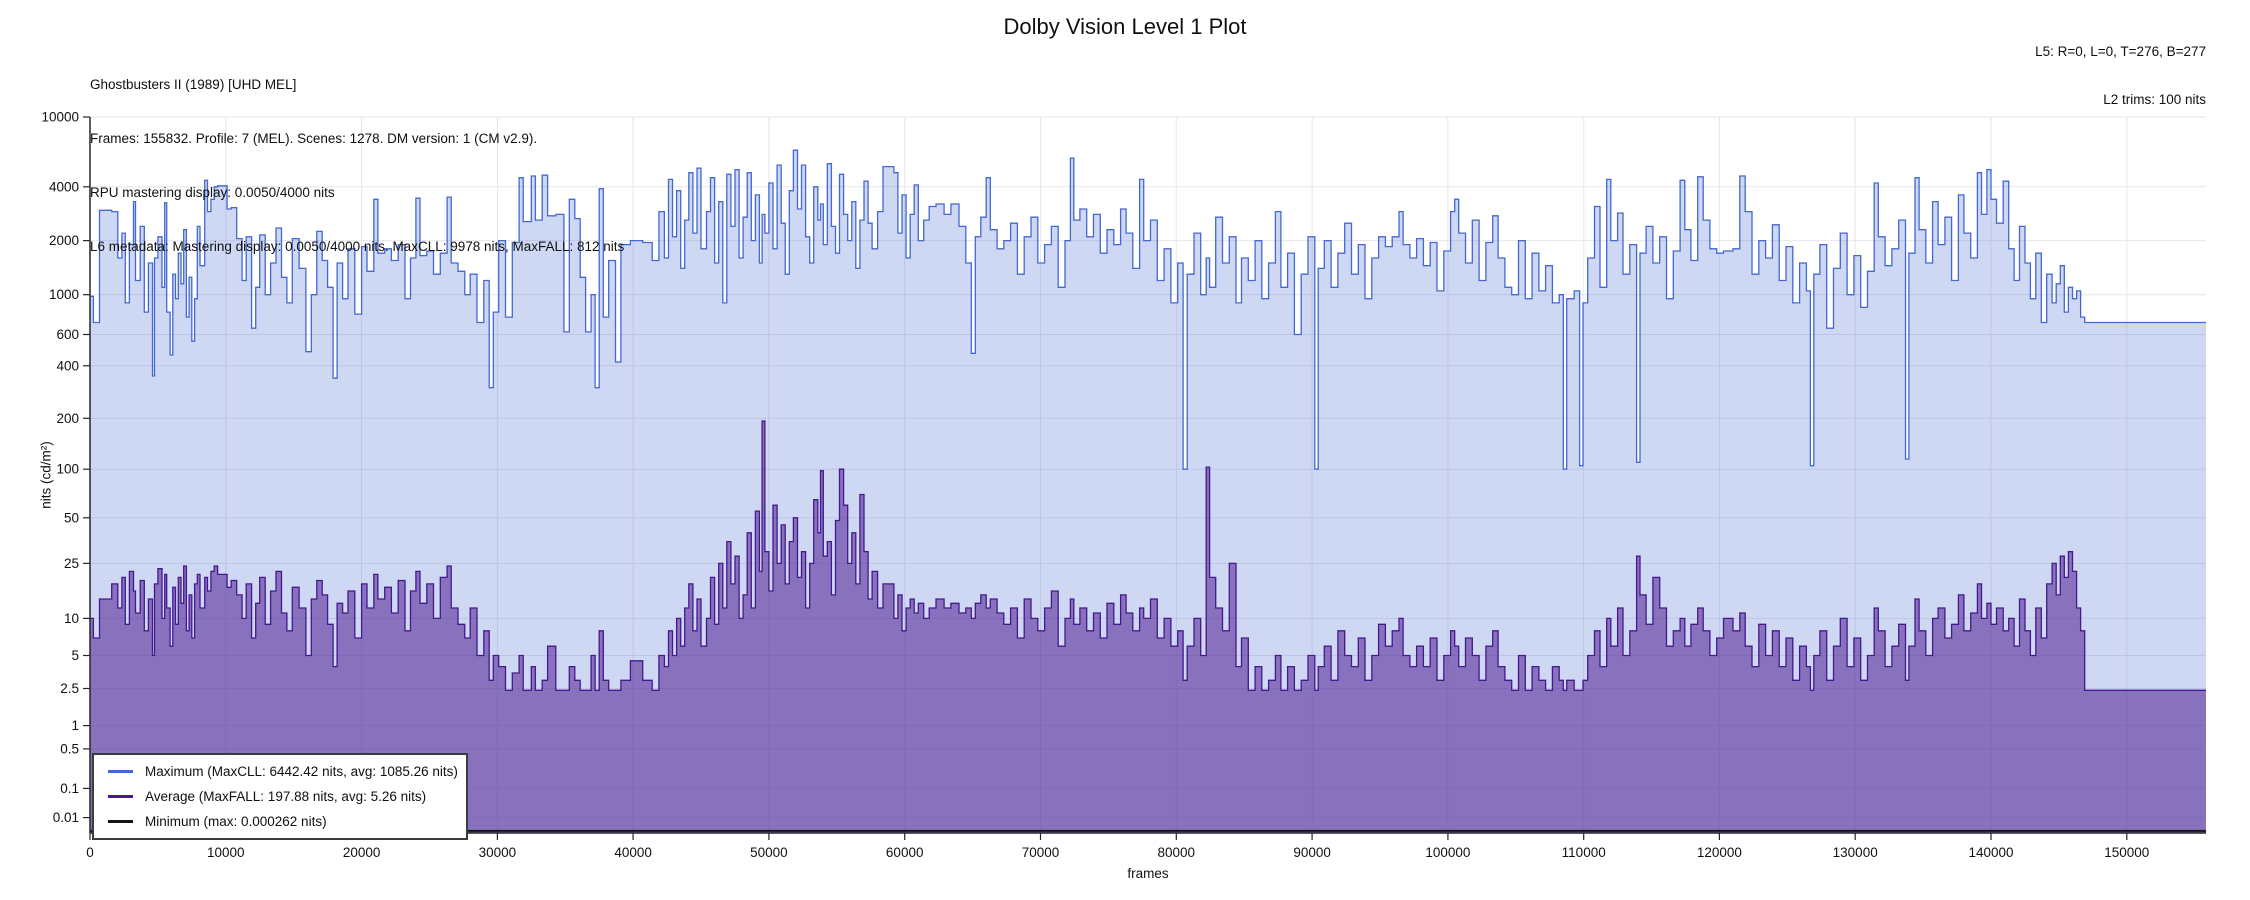 The image size is (2250, 900). Describe the element at coordinates (362, 852) in the screenshot. I see `x-tick-label: 20000` at that location.